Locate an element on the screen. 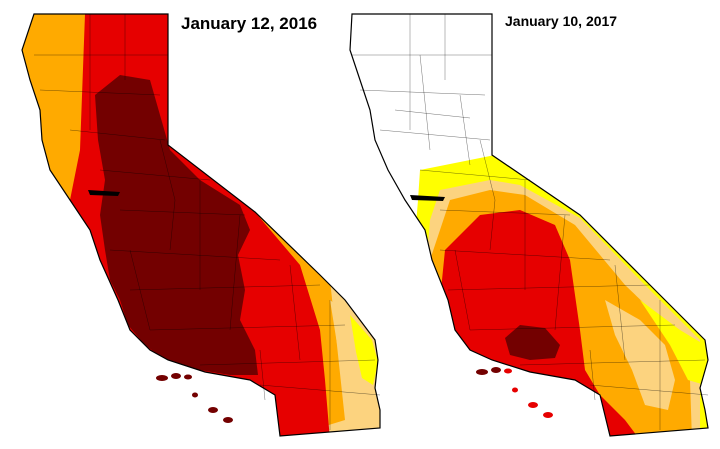 This screenshot has width=720, height=449. map-title-2016: January 12, 2016 is located at coordinates (249, 23).